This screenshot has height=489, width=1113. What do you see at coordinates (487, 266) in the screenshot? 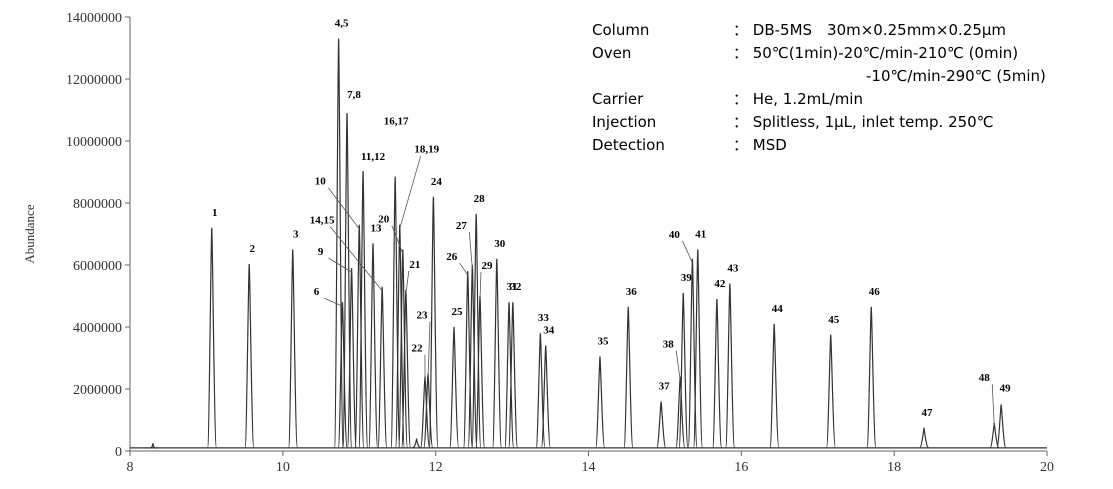
I see `peak-label: 29` at bounding box center [487, 266].